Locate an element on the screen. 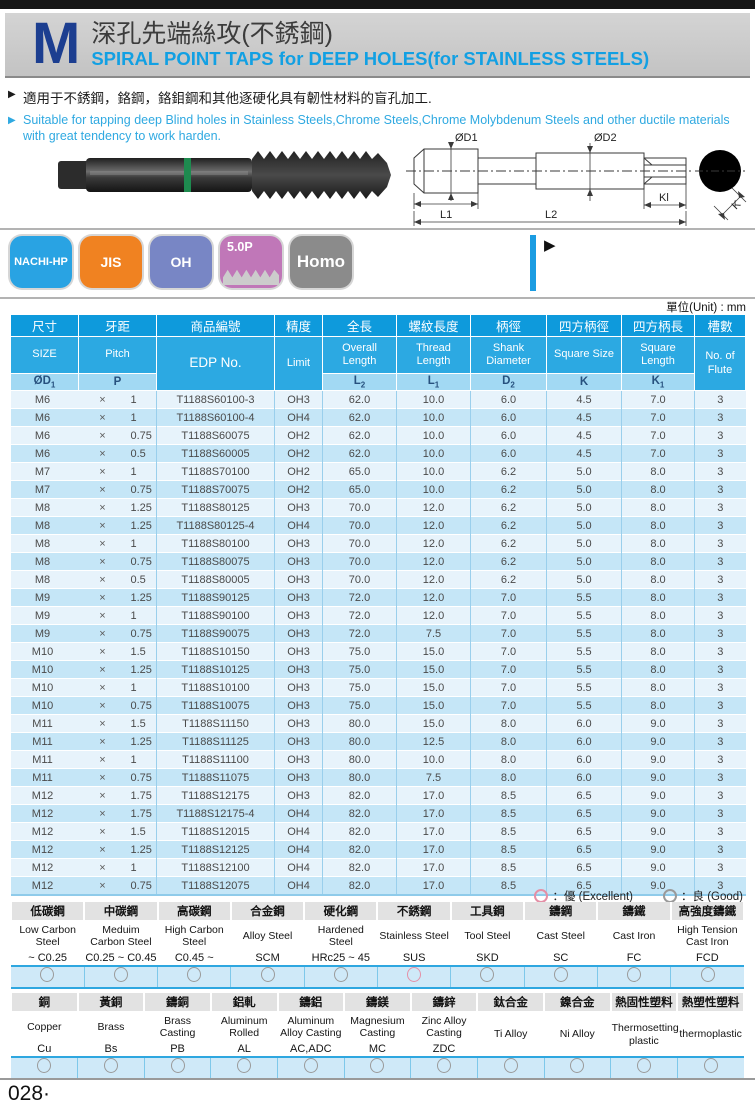  col-header-limit-zh: 精度 is located at coordinates (298, 325).